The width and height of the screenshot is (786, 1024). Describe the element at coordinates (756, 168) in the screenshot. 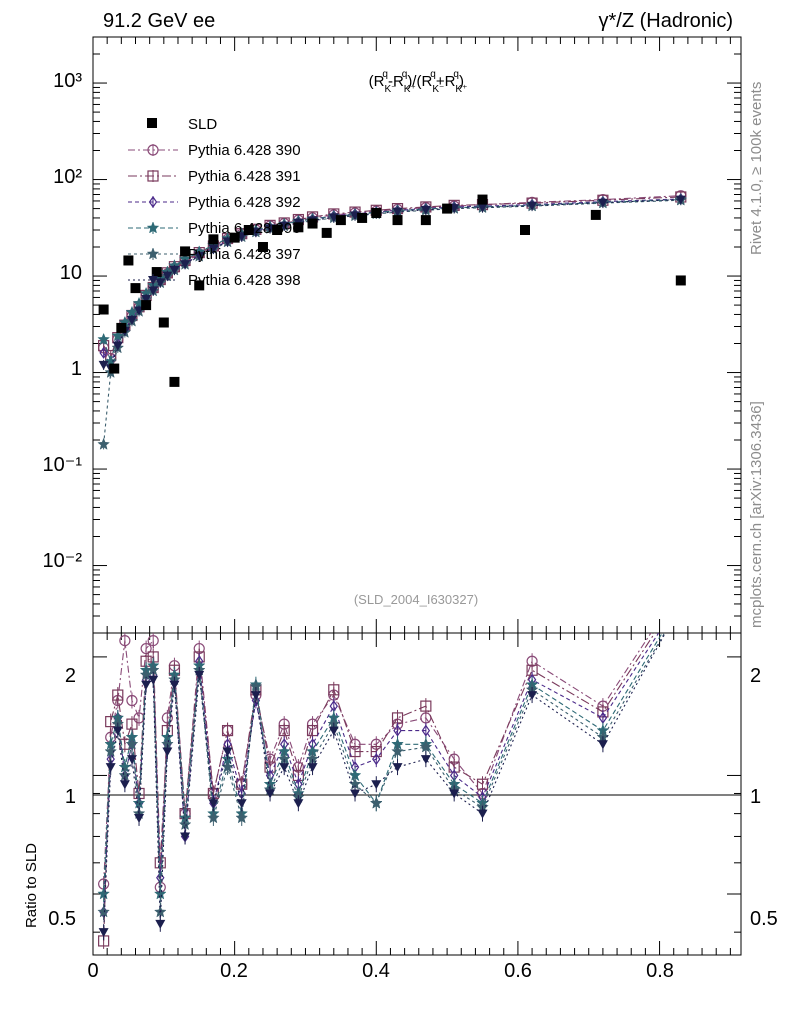

I see `rivet-version-label: Rivet 4.1.0, ≥ 100k events` at that location.